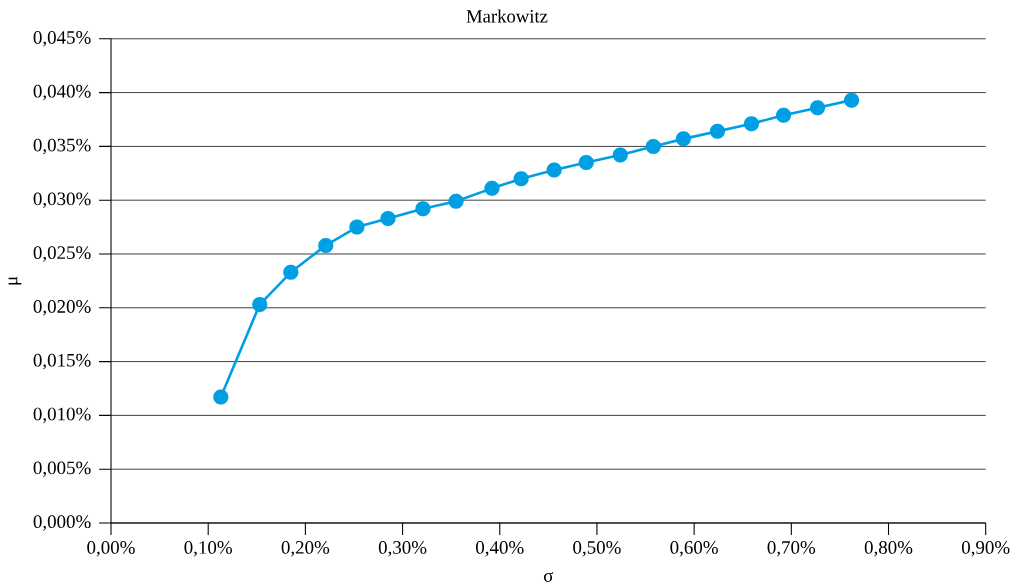  What do you see at coordinates (111, 549) in the screenshot?
I see `x-tick-label: 0,00%` at bounding box center [111, 549].